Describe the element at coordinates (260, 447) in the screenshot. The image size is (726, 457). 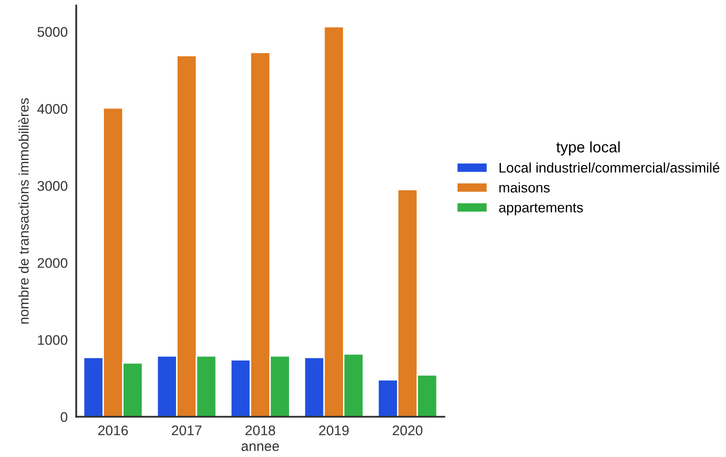
I see `x-axis-title: annee` at that location.